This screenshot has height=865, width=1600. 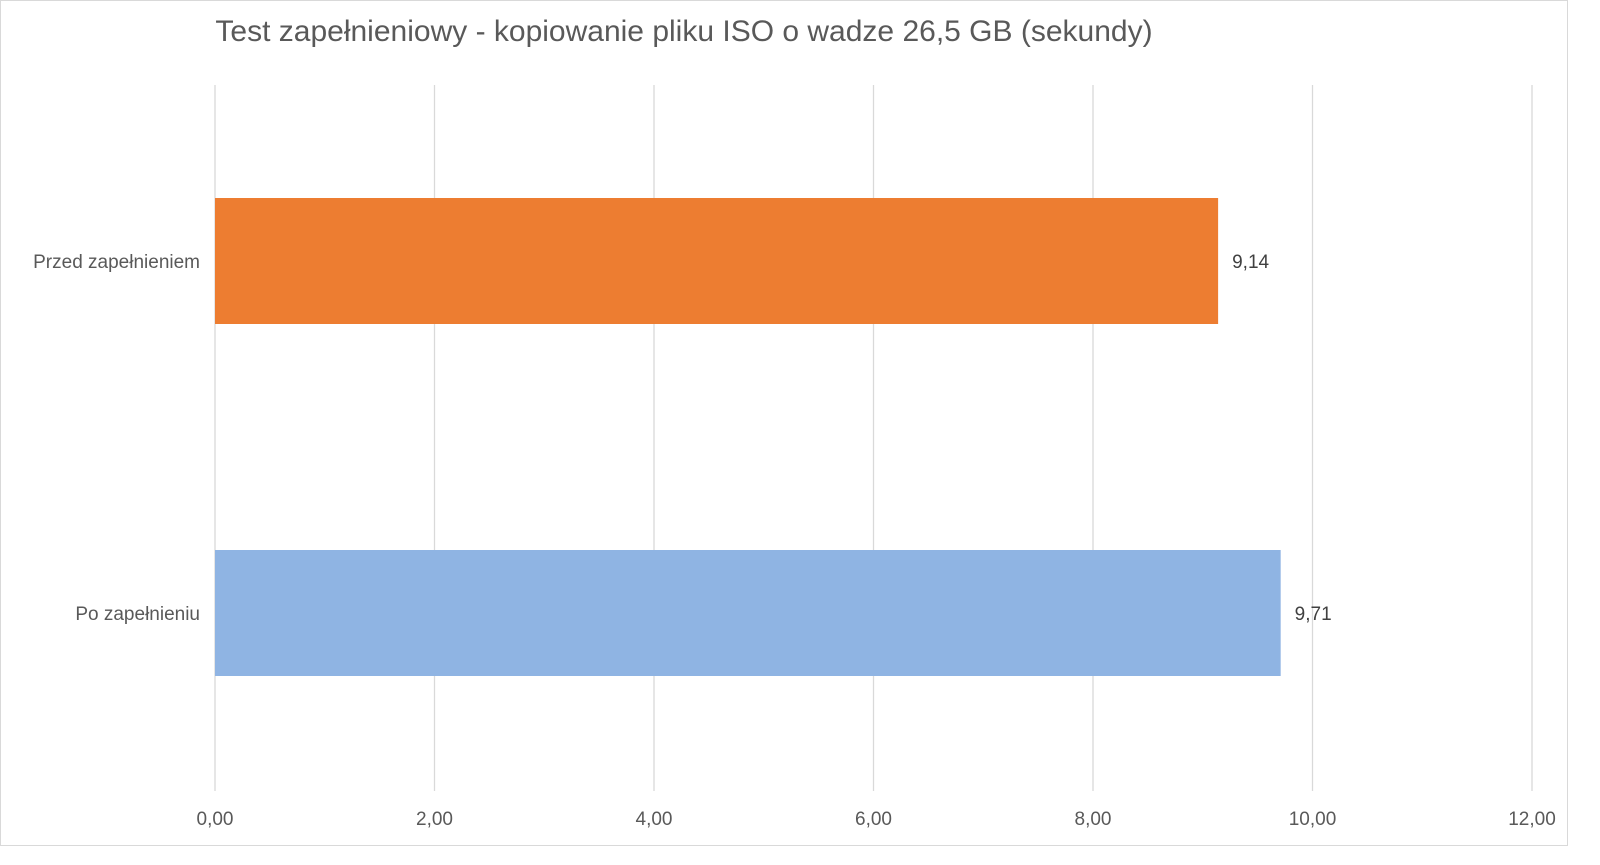 I want to click on x-tick-label: 6,00, so click(x=873, y=819).